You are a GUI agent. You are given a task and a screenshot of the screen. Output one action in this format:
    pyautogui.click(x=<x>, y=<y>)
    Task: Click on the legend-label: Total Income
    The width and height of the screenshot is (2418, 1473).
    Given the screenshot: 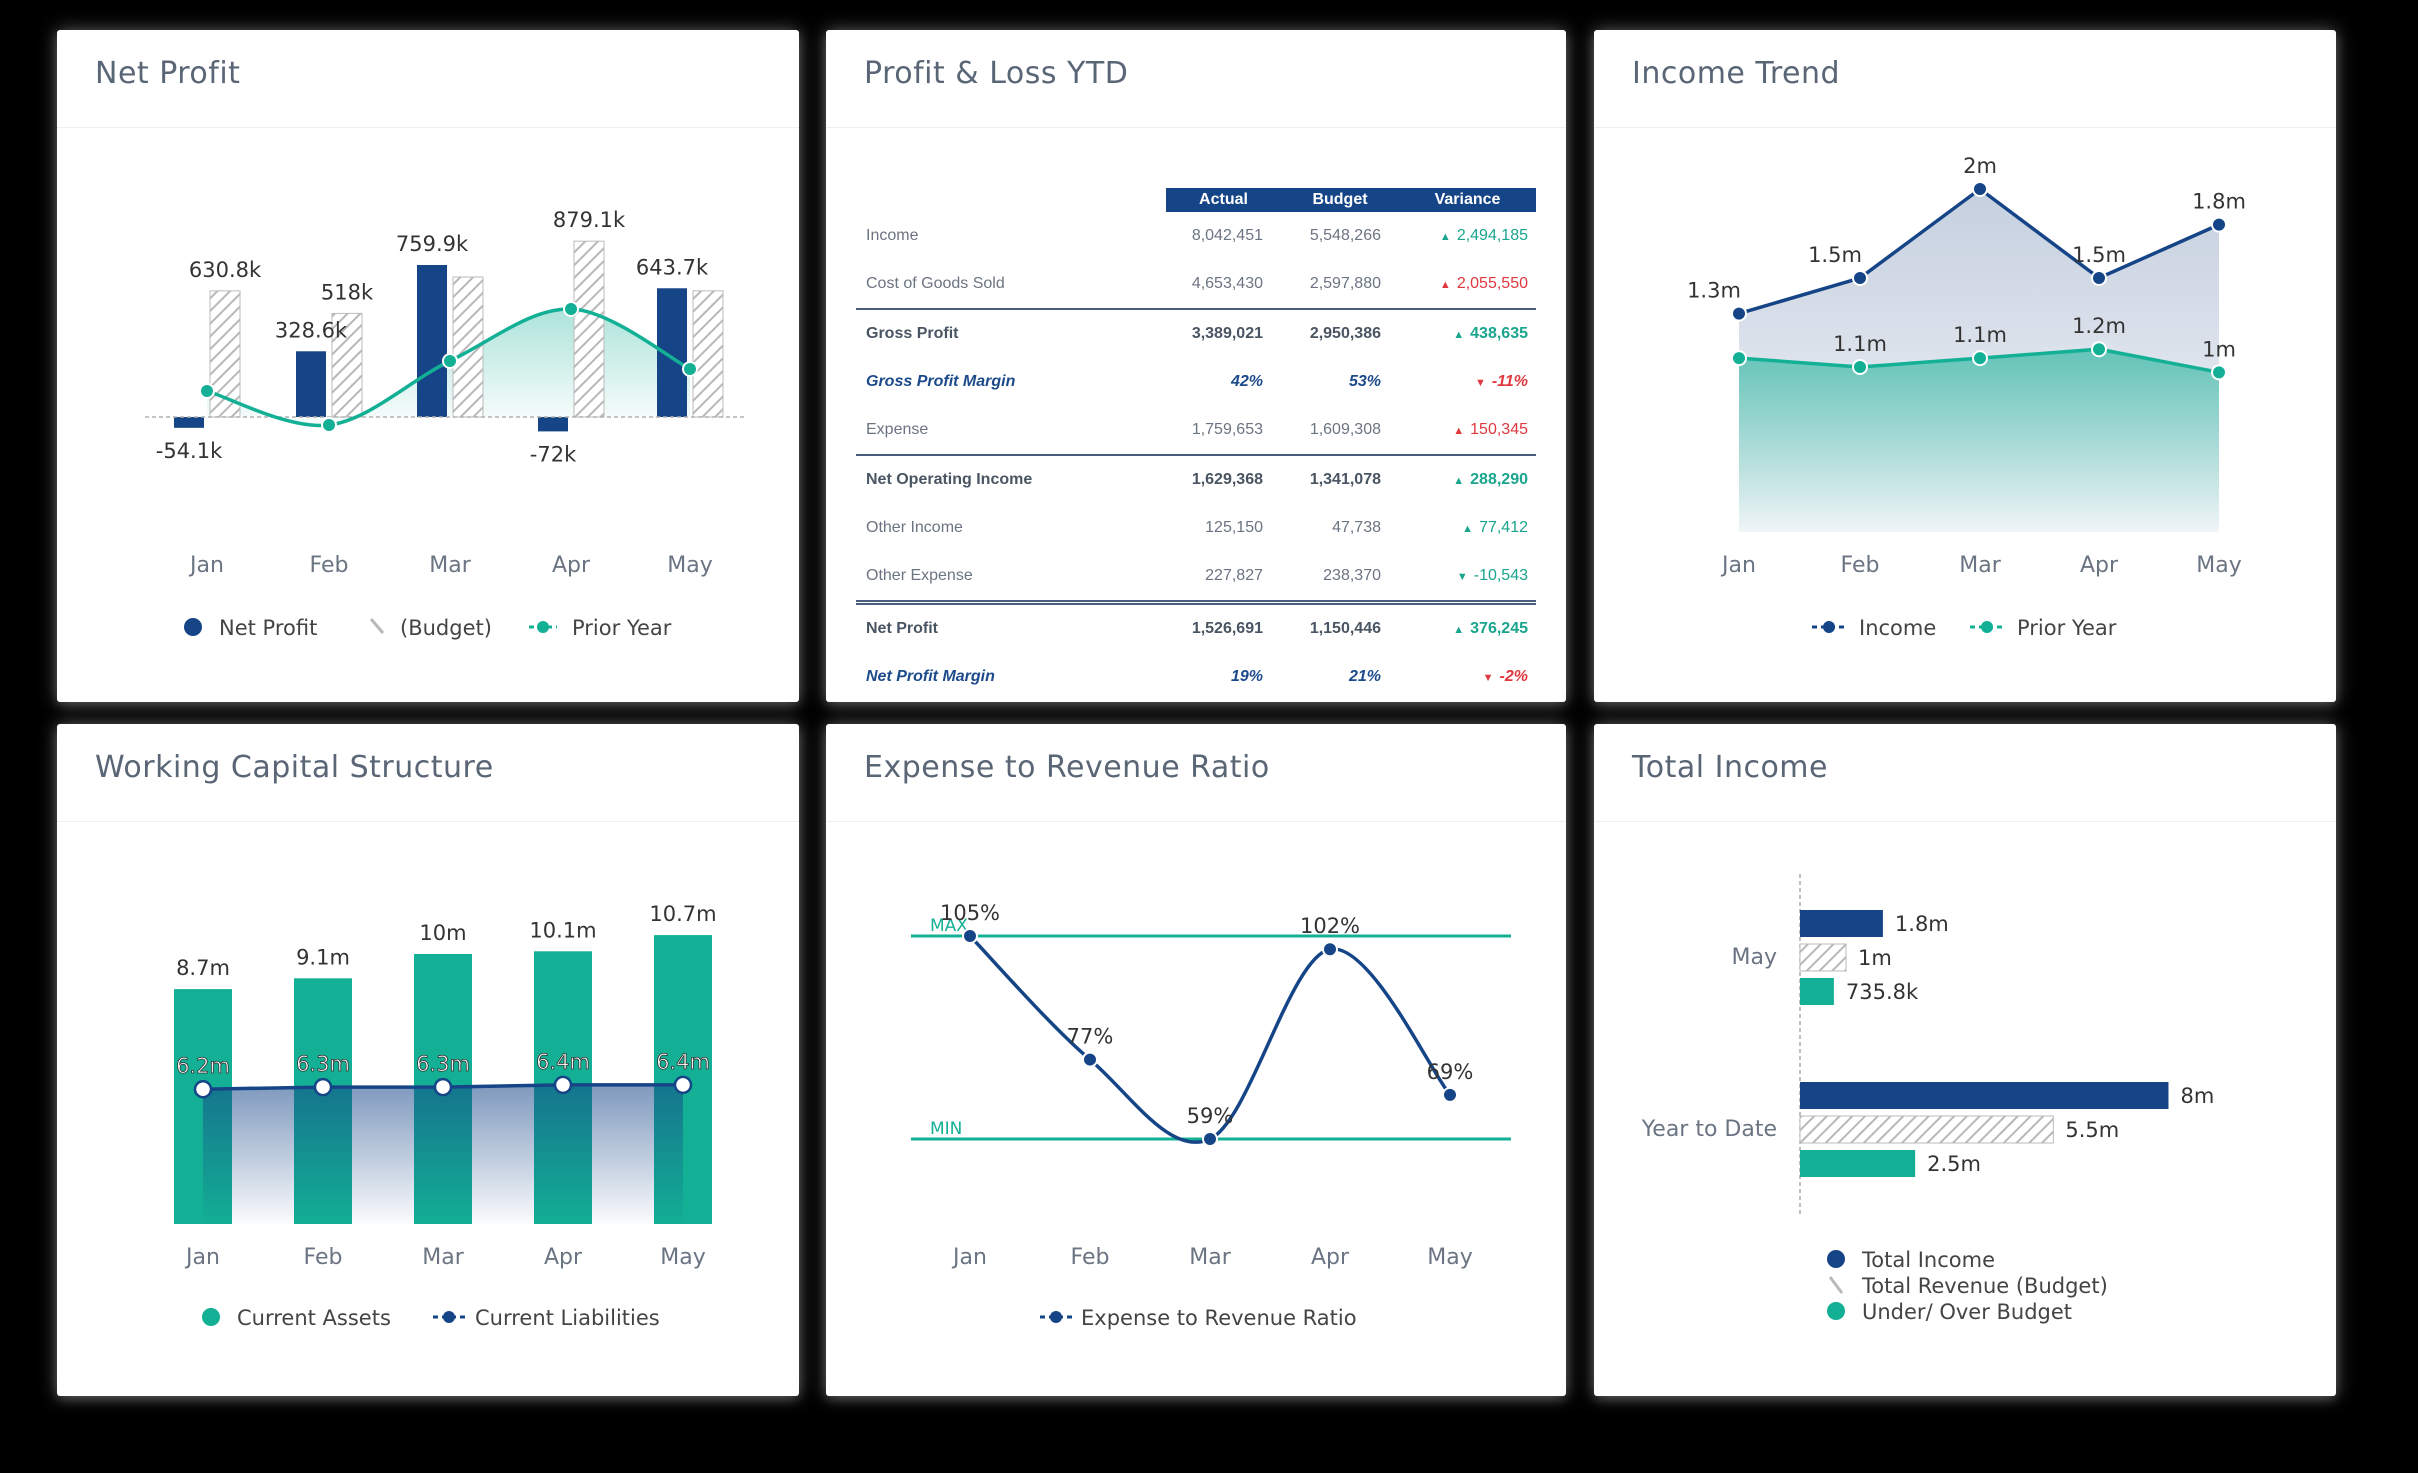 What is the action you would take?
    pyautogui.click(x=1928, y=1260)
    